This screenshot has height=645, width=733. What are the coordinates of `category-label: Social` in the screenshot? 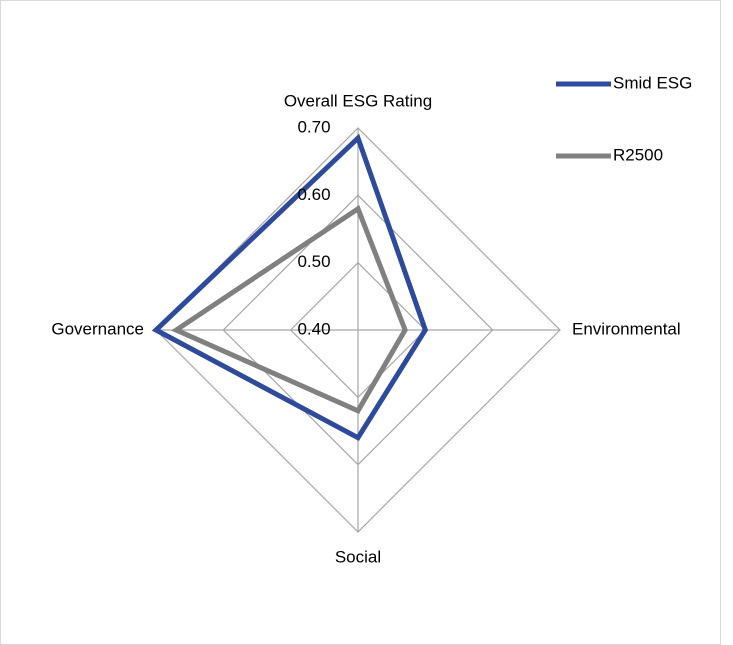 It's located at (358, 556).